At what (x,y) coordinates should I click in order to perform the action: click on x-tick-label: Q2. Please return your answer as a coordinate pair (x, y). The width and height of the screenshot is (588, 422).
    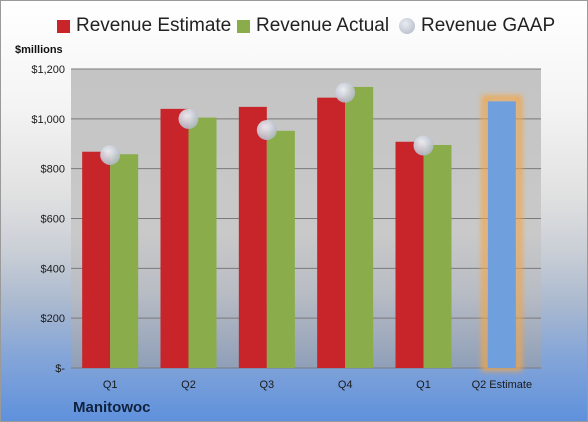
    Looking at the image, I should click on (188, 385).